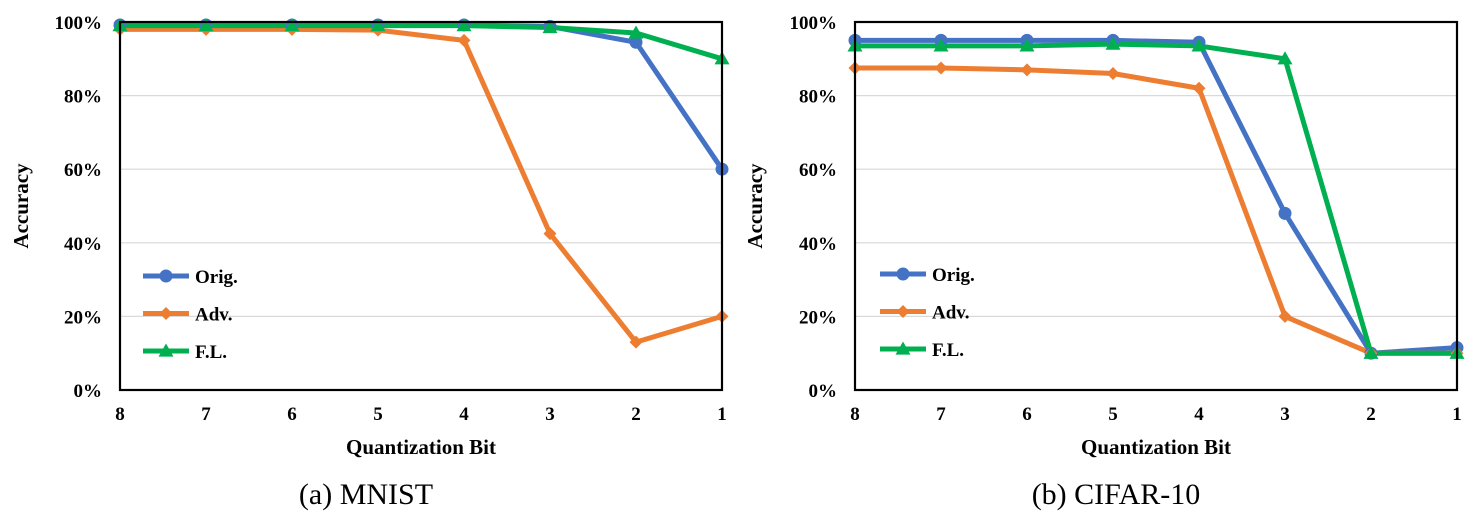  I want to click on panel-caption: (a) MNIST, so click(366, 494).